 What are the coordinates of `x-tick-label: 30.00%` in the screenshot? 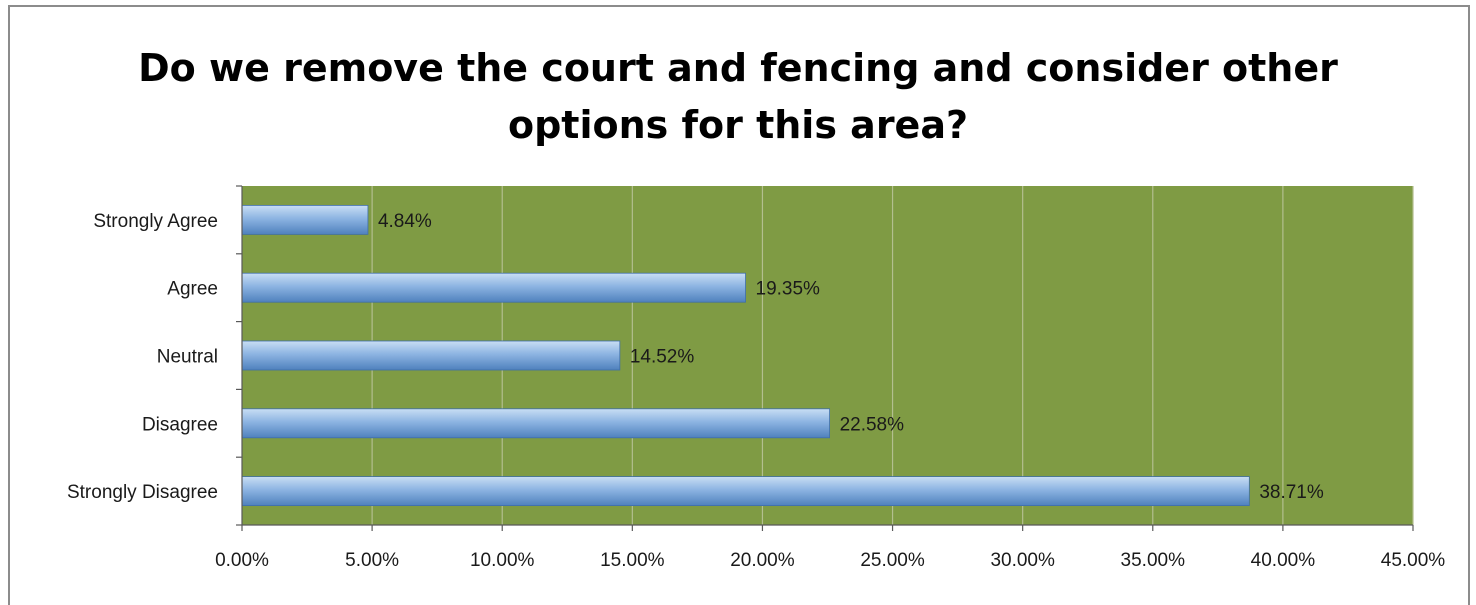 It's located at (1022, 560).